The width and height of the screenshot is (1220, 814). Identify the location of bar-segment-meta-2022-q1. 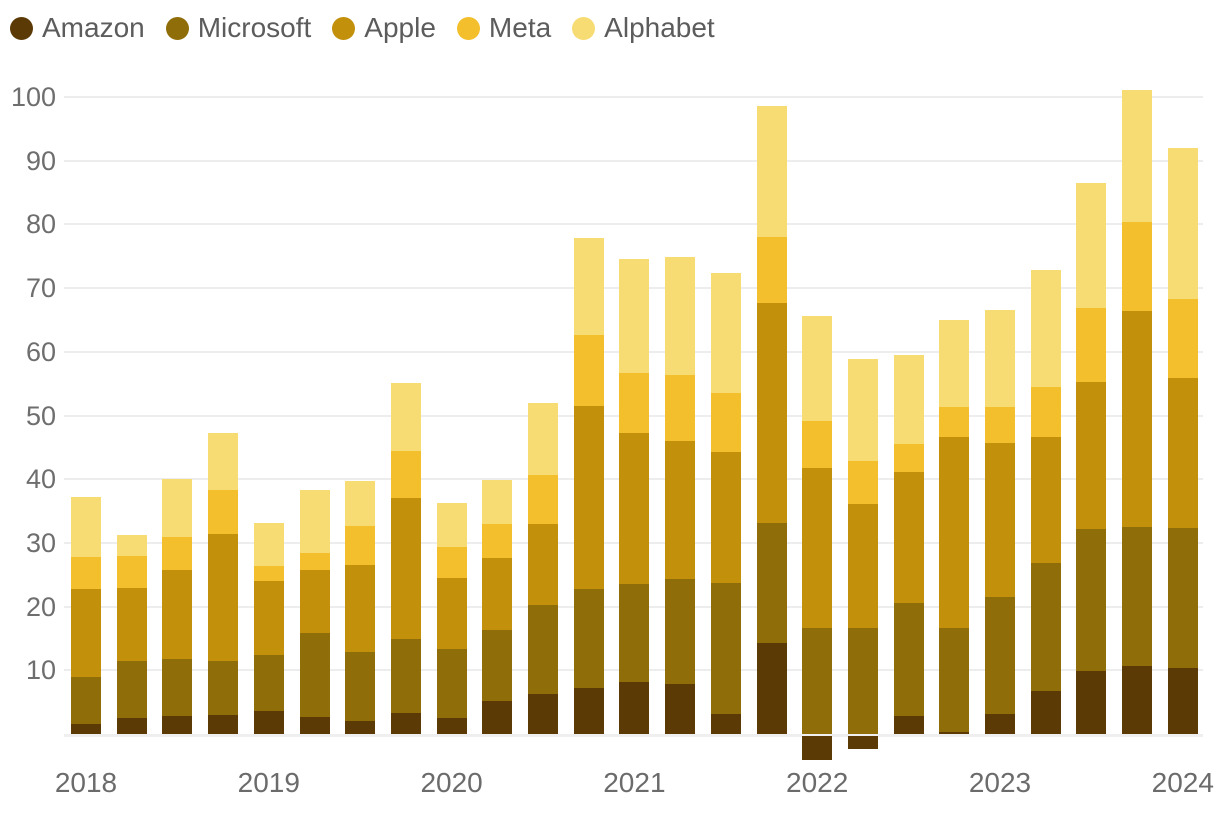
(817, 444).